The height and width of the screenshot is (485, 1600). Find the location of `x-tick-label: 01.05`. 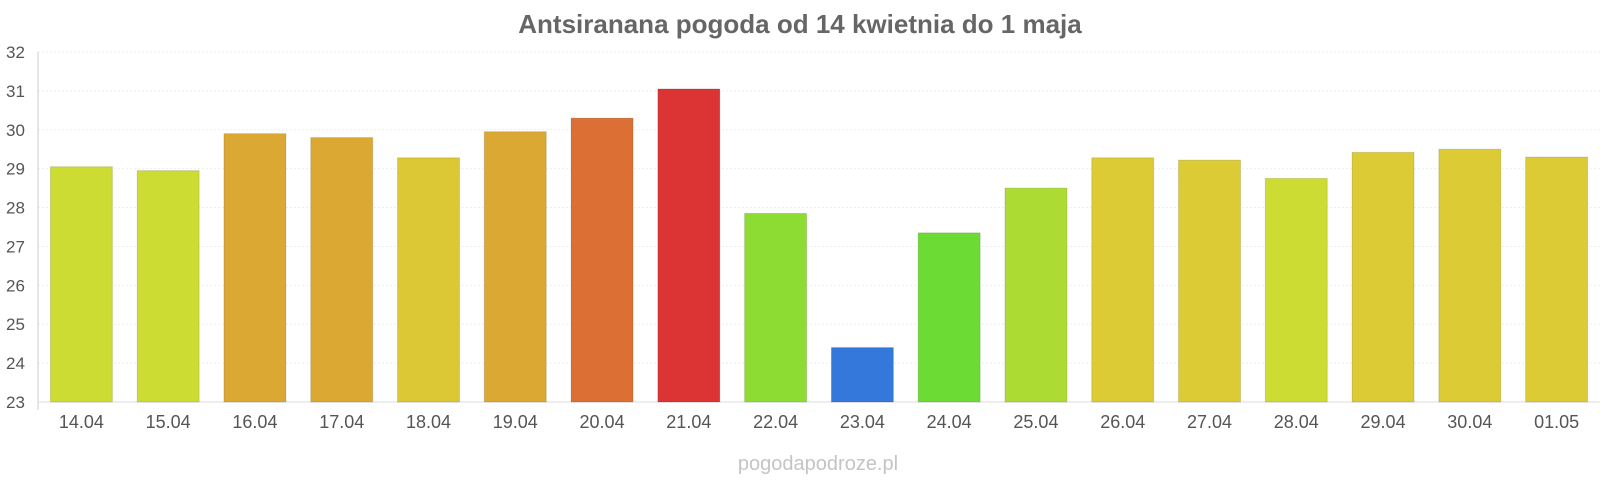

x-tick-label: 01.05 is located at coordinates (1556, 422).